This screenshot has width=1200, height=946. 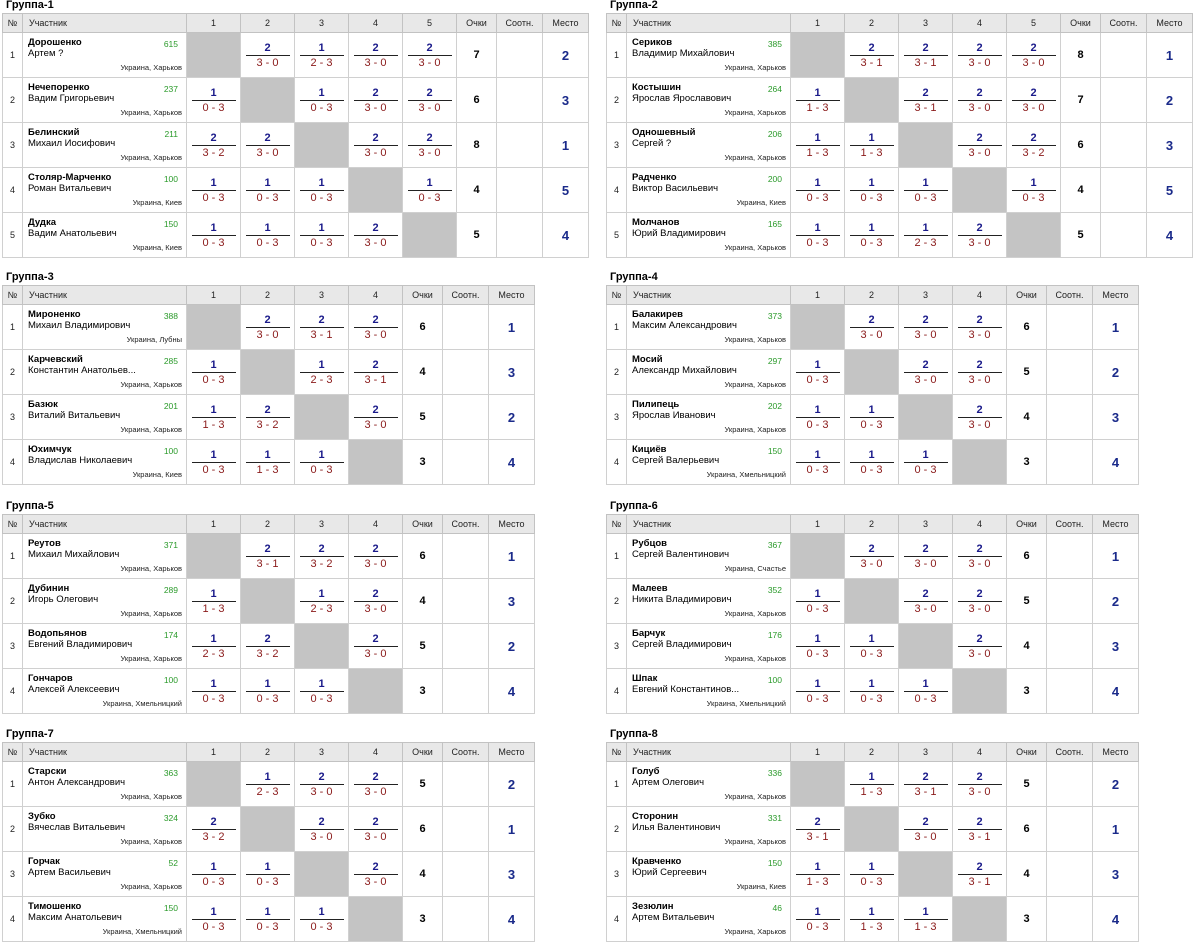 What do you see at coordinates (708, 145) in the screenshot?
I see `player-cell: Одношевный Сергей ? 206 Украина, Харьков` at bounding box center [708, 145].